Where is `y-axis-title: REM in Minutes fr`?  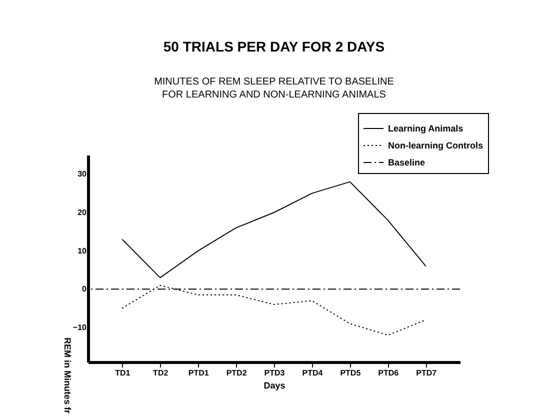 y-axis-title: REM in Minutes fr is located at coordinates (67, 376).